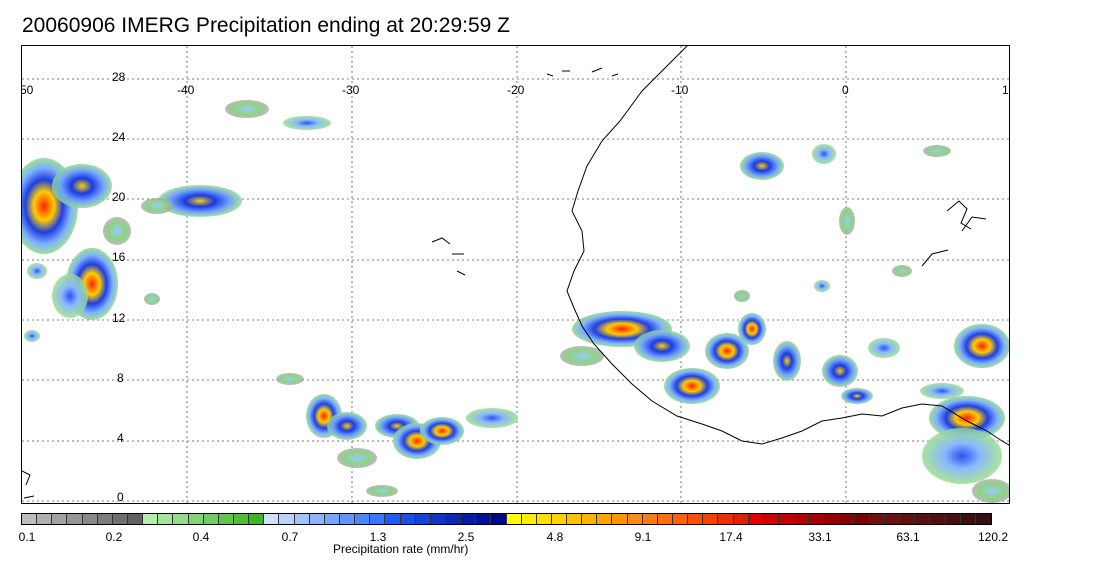  I want to click on colorbar-tick: 2.5, so click(466, 537).